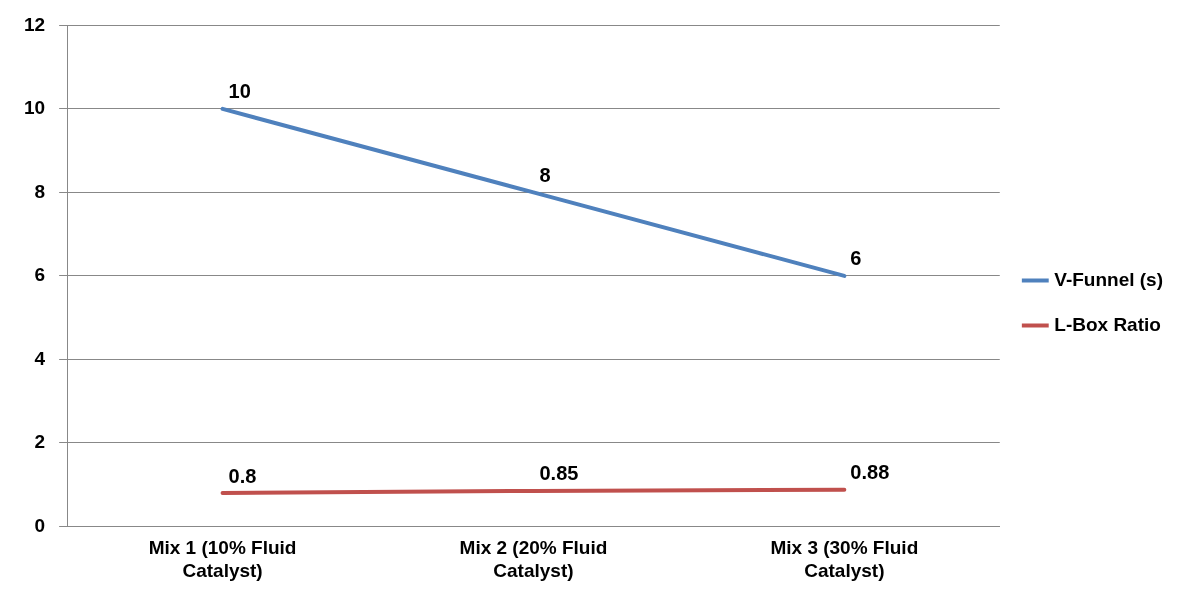 This screenshot has width=1183, height=591. What do you see at coordinates (40, 442) in the screenshot?
I see `y-tick-label: 2` at bounding box center [40, 442].